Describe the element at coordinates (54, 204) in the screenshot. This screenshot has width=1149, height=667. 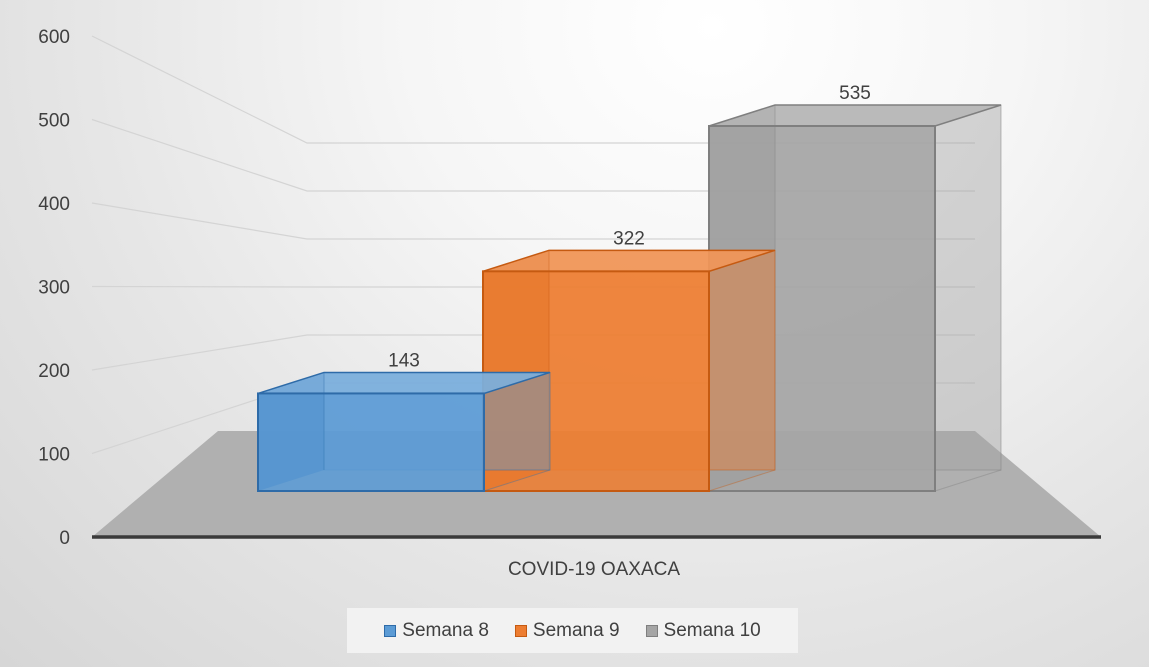
I see `y-tick-label-400: 400` at that location.